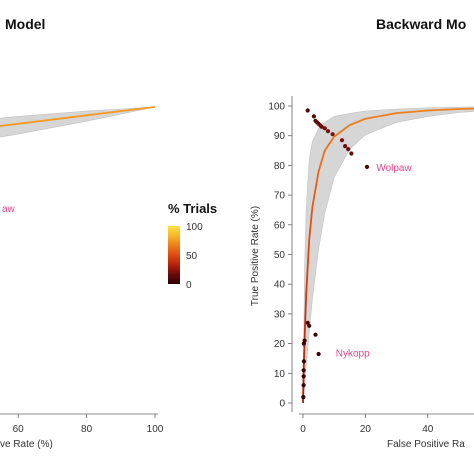 This screenshot has height=474, width=474. I want to click on colorbar-gradient, so click(174, 255).